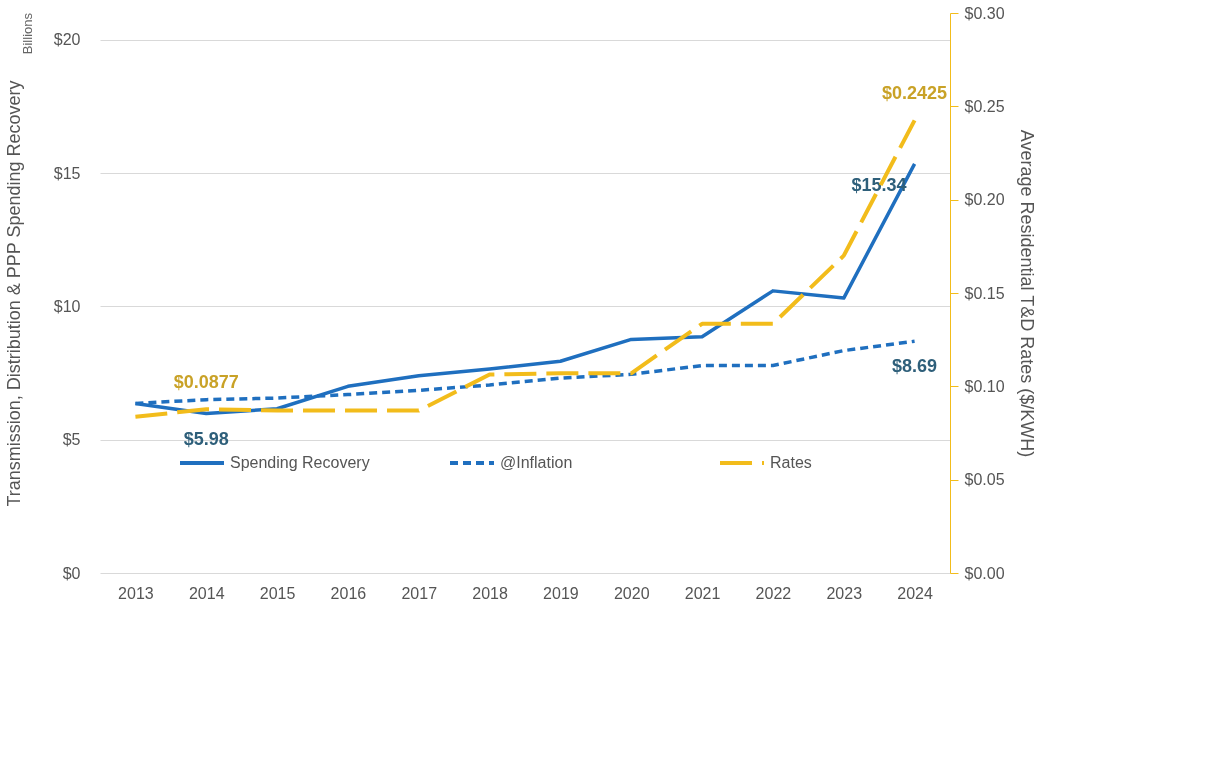 The width and height of the screenshot is (1210, 777). What do you see at coordinates (27, 33) in the screenshot?
I see `text: Billions` at bounding box center [27, 33].